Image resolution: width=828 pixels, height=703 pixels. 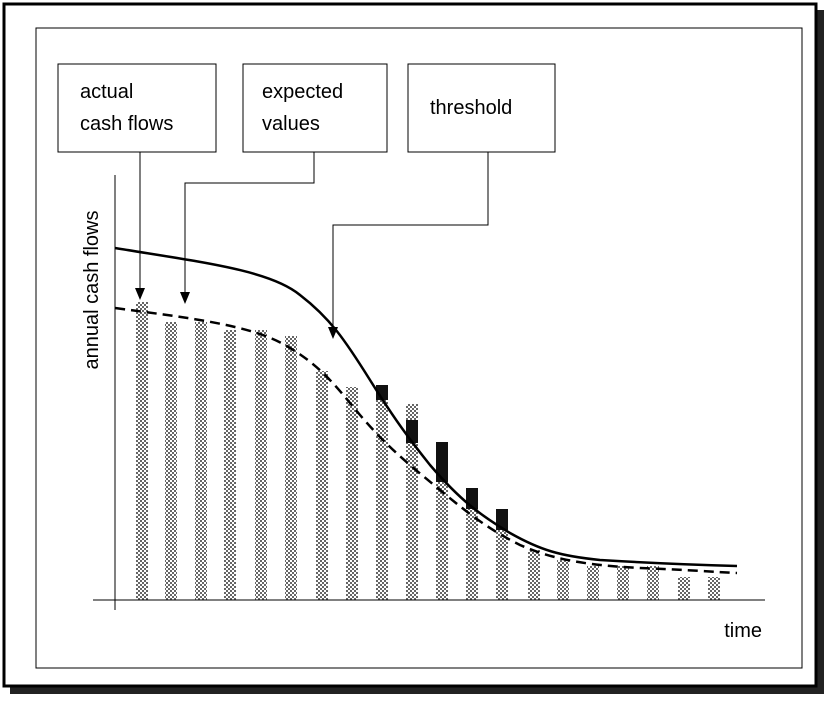 What do you see at coordinates (291, 124) in the screenshot?
I see `label-text: values` at bounding box center [291, 124].